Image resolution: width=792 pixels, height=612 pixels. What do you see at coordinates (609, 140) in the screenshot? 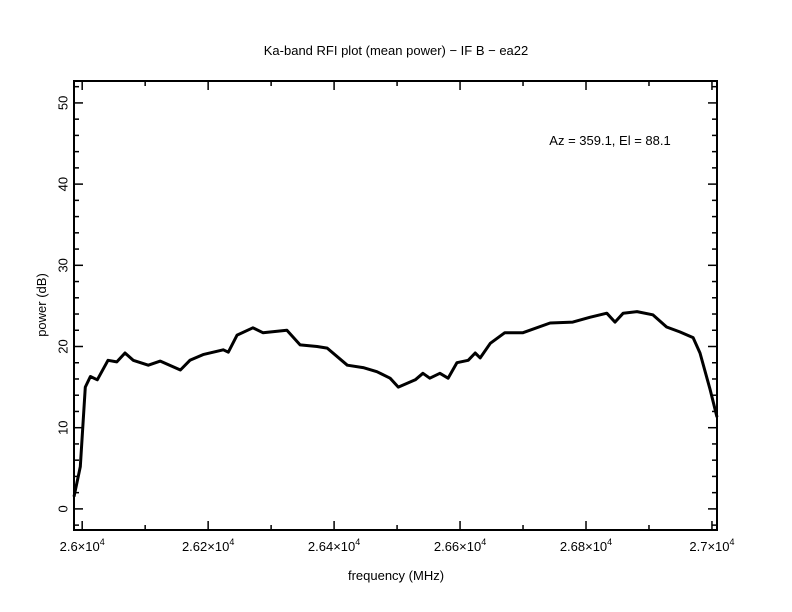
I see `annotation-az-el: Az = 359.1, El = 88.1` at bounding box center [609, 140].